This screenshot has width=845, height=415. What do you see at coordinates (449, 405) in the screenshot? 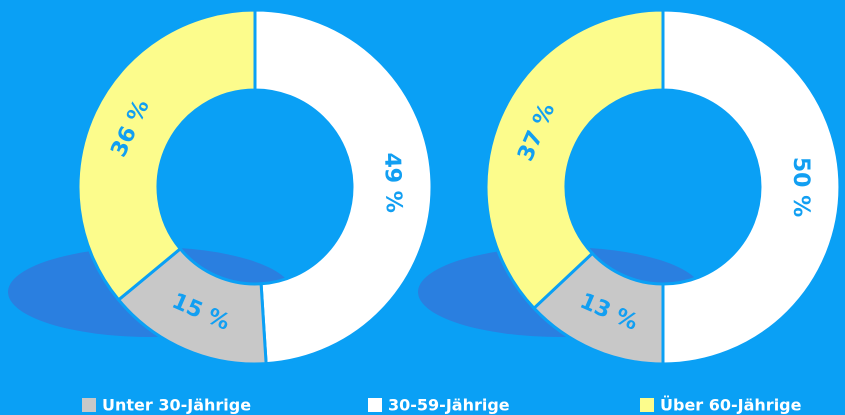
I see `legend-label: 30-59-Jährige` at bounding box center [449, 405].